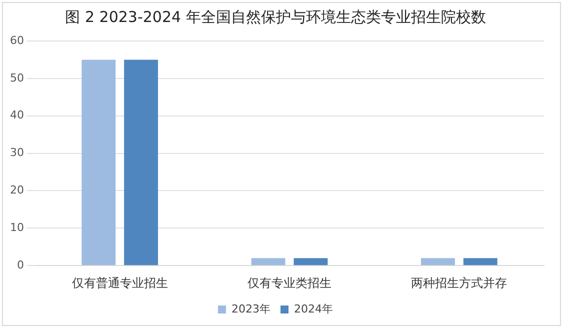 This screenshot has width=563, height=328. I want to click on y-tick-label: 0, so click(20, 265).